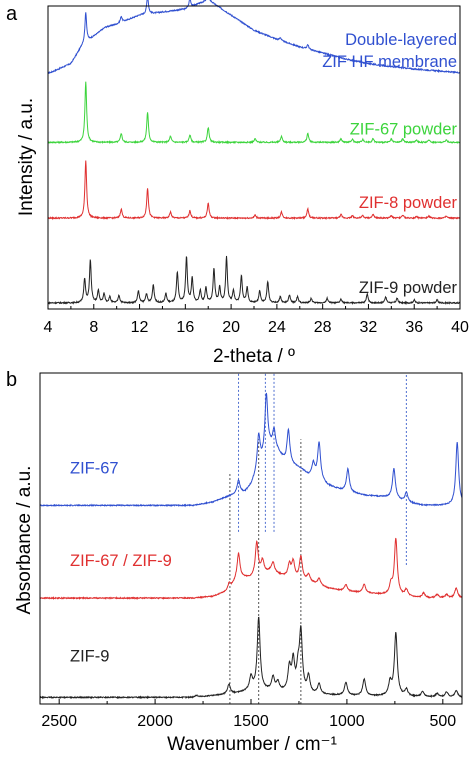  Describe the element at coordinates (24, 540) in the screenshot. I see `panel-b-y-axis-label: Absorbance / a.u.` at that location.